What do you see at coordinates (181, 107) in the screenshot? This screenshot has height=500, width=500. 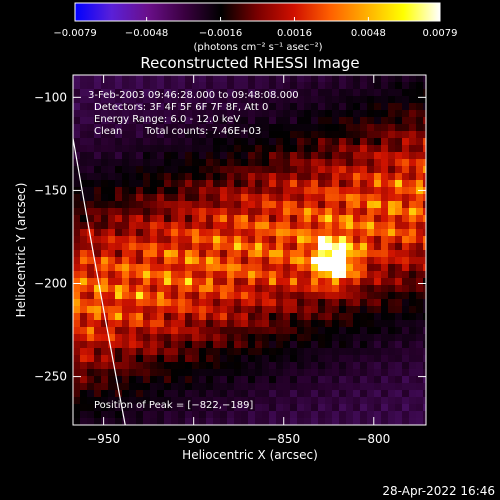 I see `annotation-detectors: Detectors: 3F 4F 5F 6F 7F 8F, Att 0` at bounding box center [181, 107].